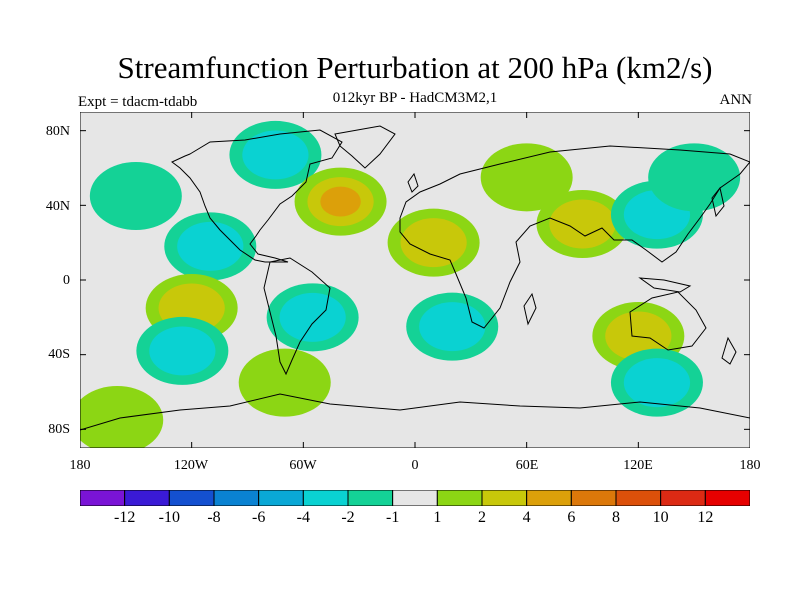  What do you see at coordinates (169, 517) in the screenshot?
I see `colorbar-label: -10` at bounding box center [169, 517].